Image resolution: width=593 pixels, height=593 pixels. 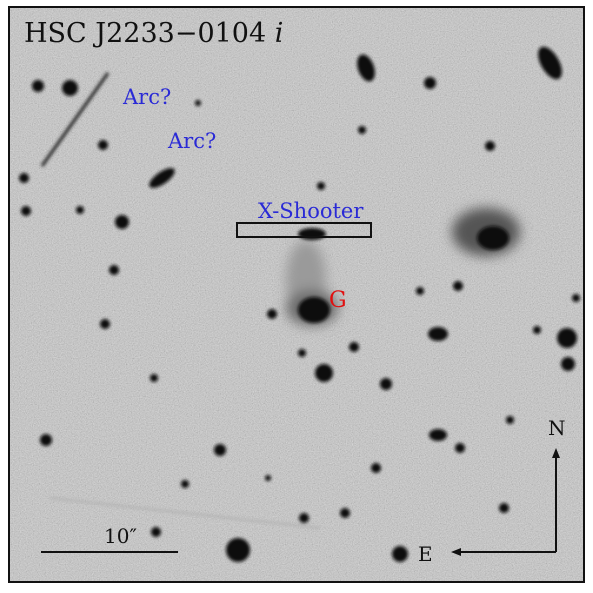 I want to click on slit-label: X-Shooter, so click(x=311, y=211).